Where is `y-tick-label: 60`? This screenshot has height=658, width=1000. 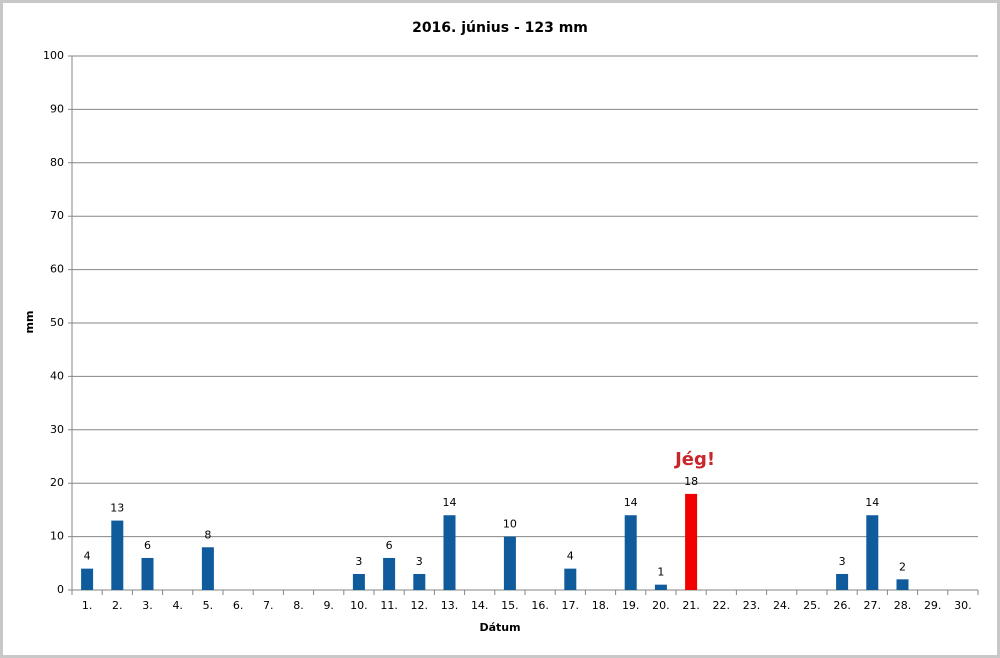
y-tick-label: 60 is located at coordinates (57, 269).